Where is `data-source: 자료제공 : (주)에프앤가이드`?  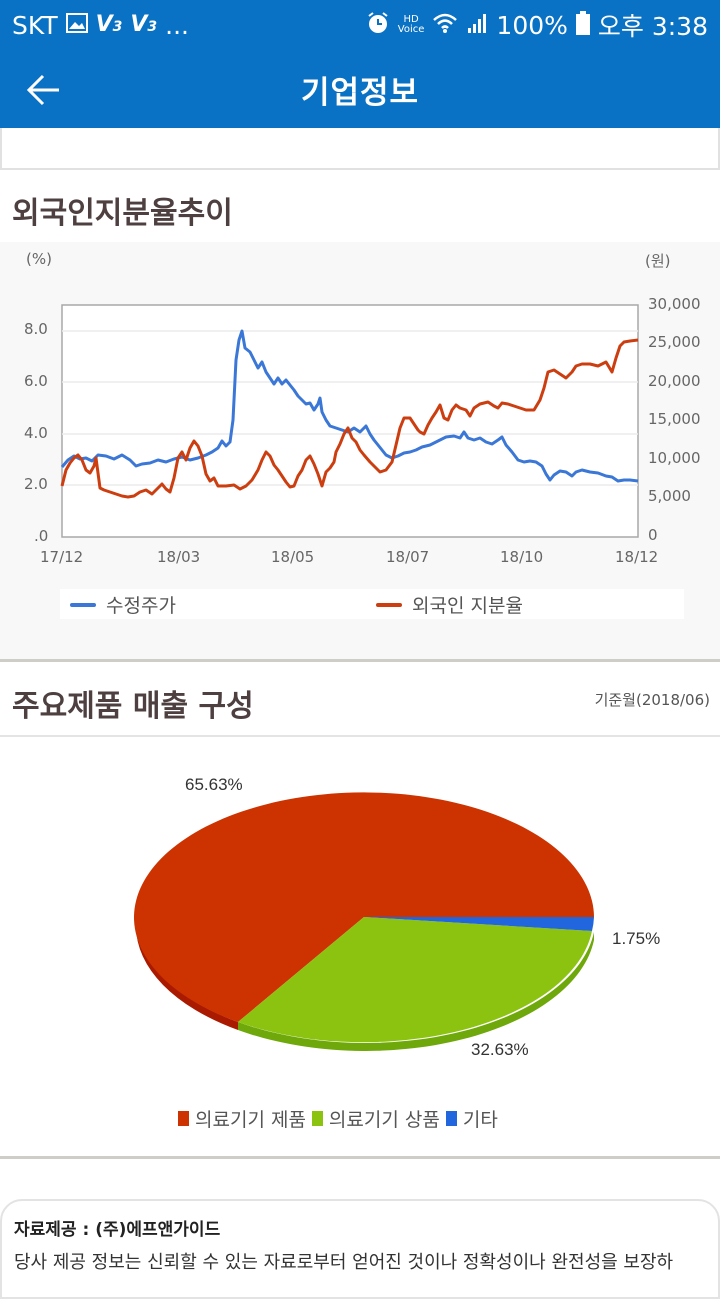
data-source: 자료제공 : (주)에프앤가이드 is located at coordinates (117, 1230).